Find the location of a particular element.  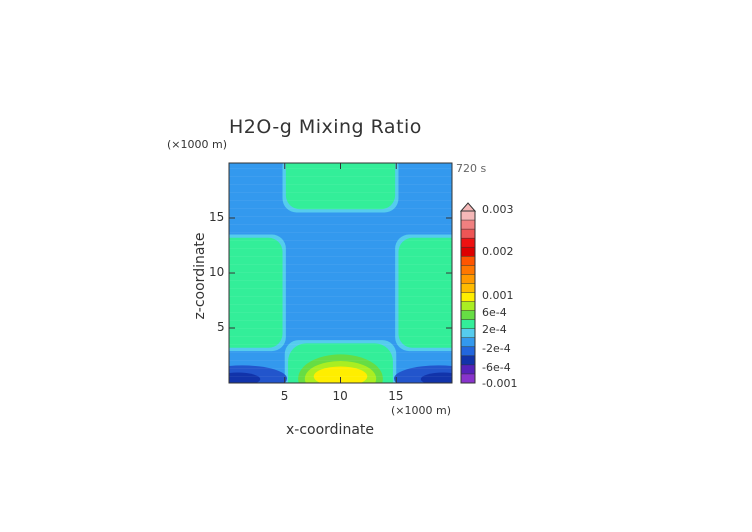

x-tick-label: 15 is located at coordinates (396, 396).